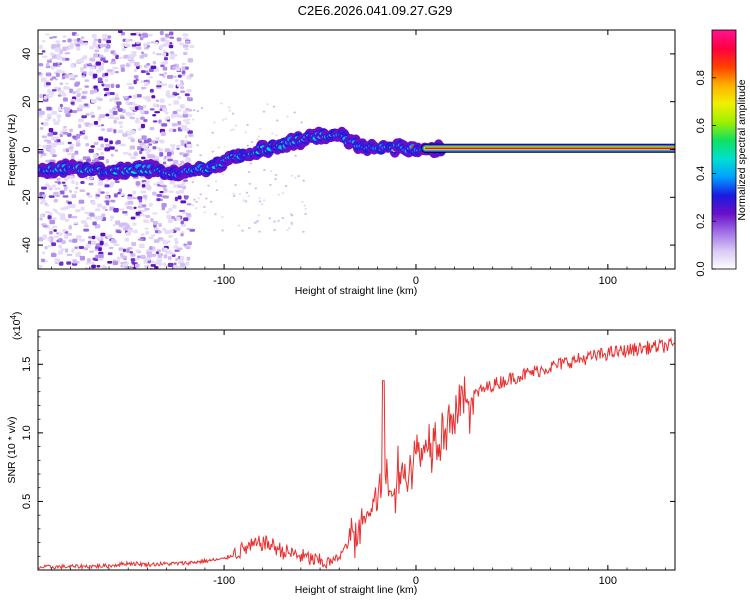  I want to click on top-x-tick-label: 0, so click(416, 281).